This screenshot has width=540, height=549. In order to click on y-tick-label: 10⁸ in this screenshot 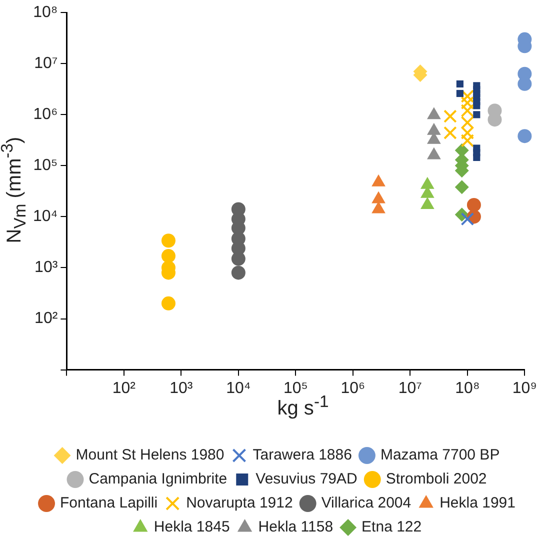, I will do `click(45, 13)`.